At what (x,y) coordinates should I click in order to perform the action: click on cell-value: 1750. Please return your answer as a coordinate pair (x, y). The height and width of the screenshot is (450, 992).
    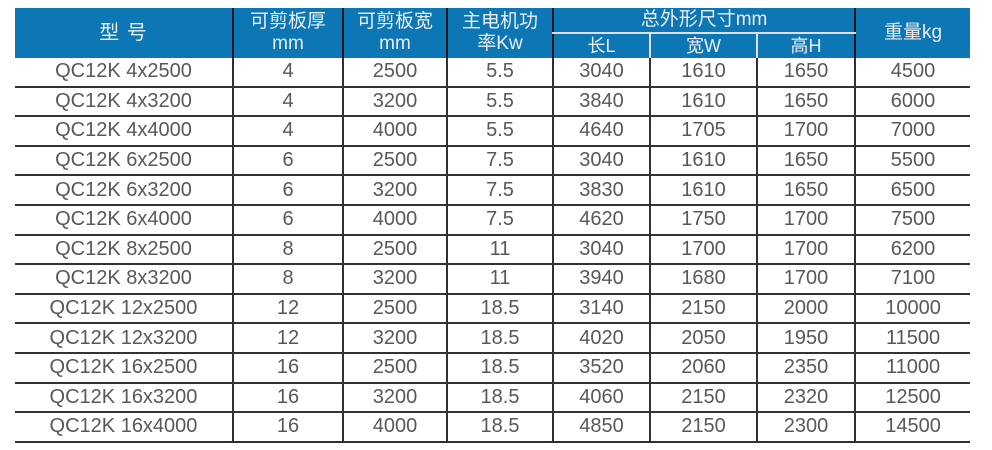
    Looking at the image, I should click on (703, 220).